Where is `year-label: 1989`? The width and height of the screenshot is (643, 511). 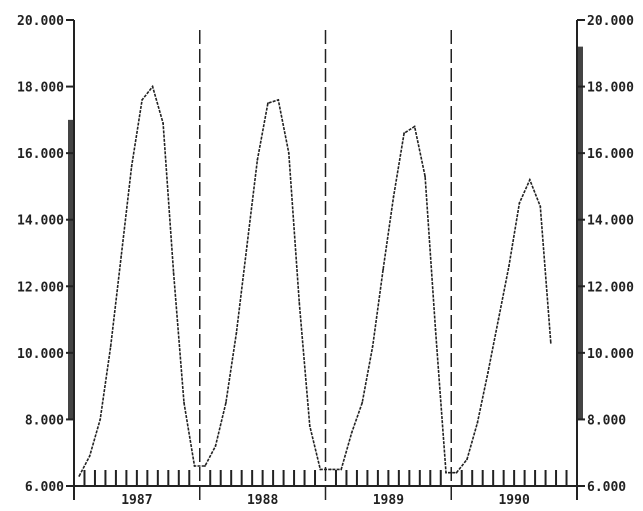
year-label: 1989 is located at coordinates (388, 500).